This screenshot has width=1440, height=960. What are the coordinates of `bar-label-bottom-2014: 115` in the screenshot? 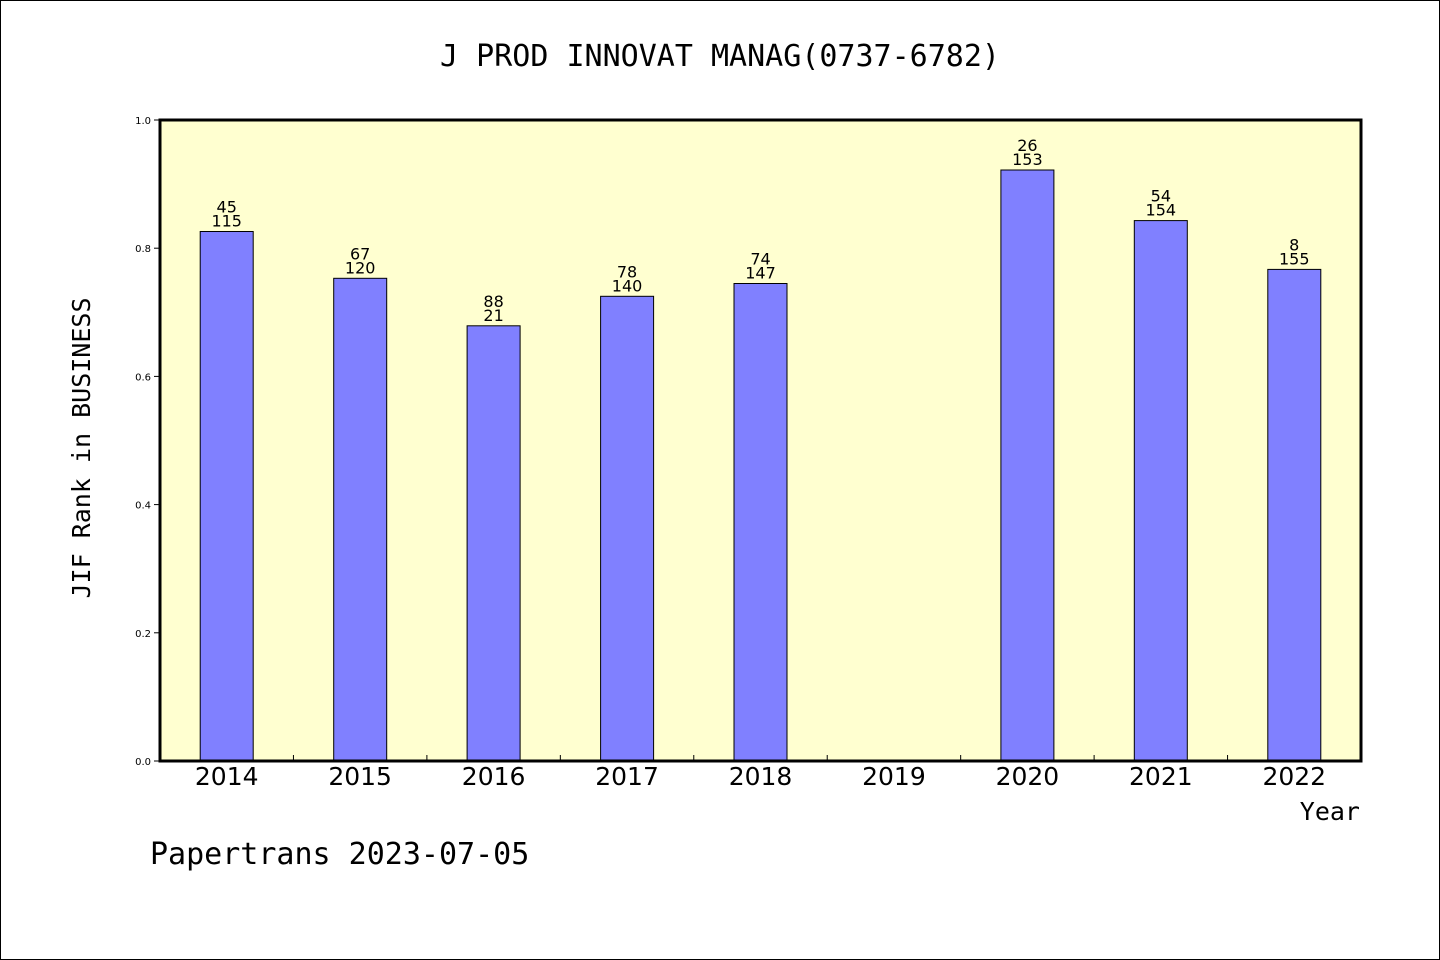 It's located at (226, 221).